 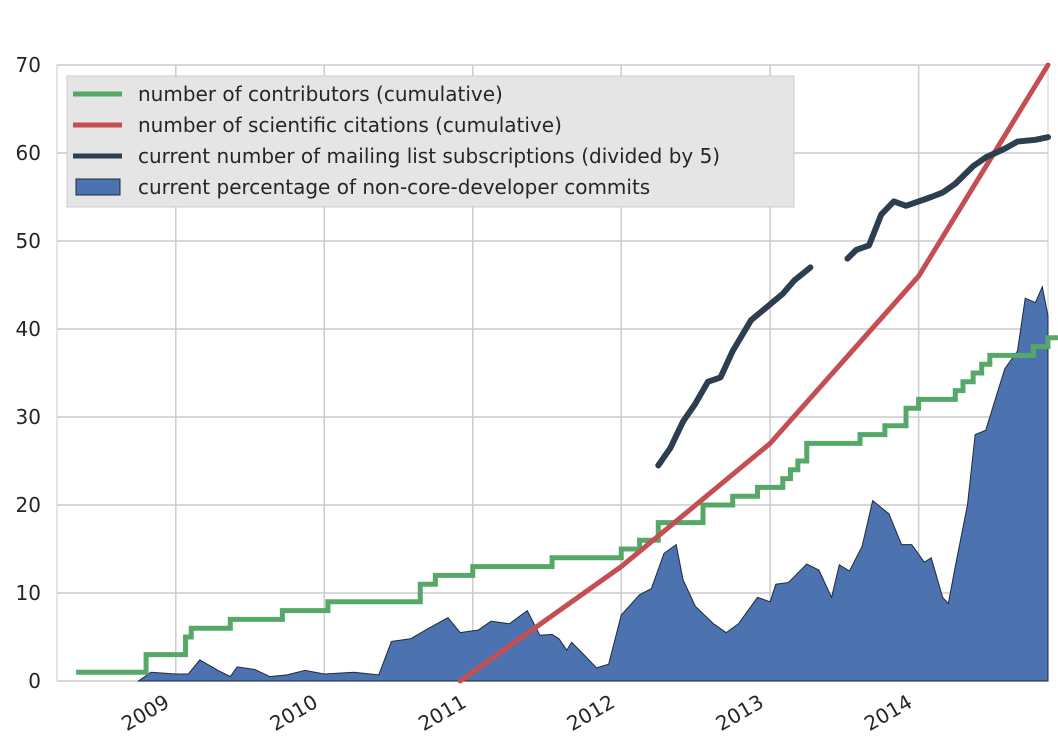 What do you see at coordinates (28, 329) in the screenshot?
I see `y-tick-label: 40` at bounding box center [28, 329].